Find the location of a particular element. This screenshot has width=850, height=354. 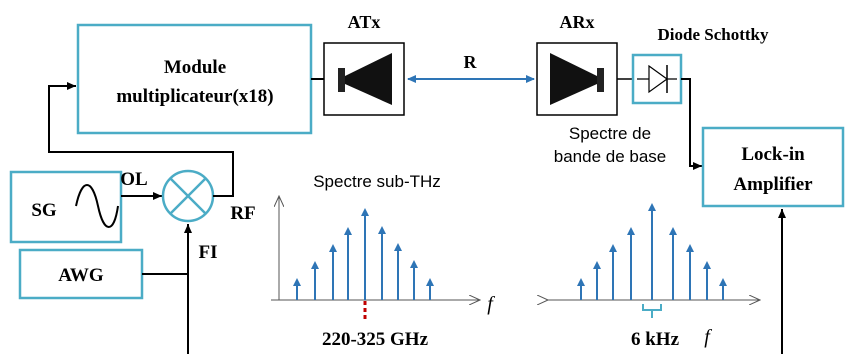

module-multiplier-block: Module multiplicateur(x18) is located at coordinates (194, 79).